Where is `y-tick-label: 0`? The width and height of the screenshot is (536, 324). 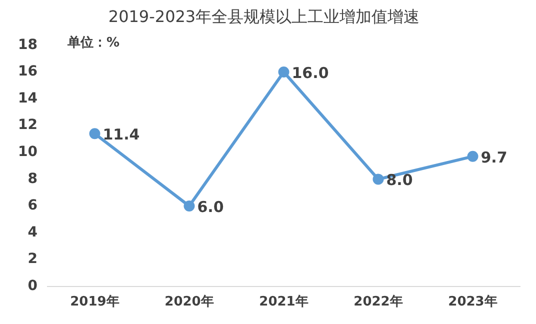 y-tick-label: 0 is located at coordinates (33, 286).